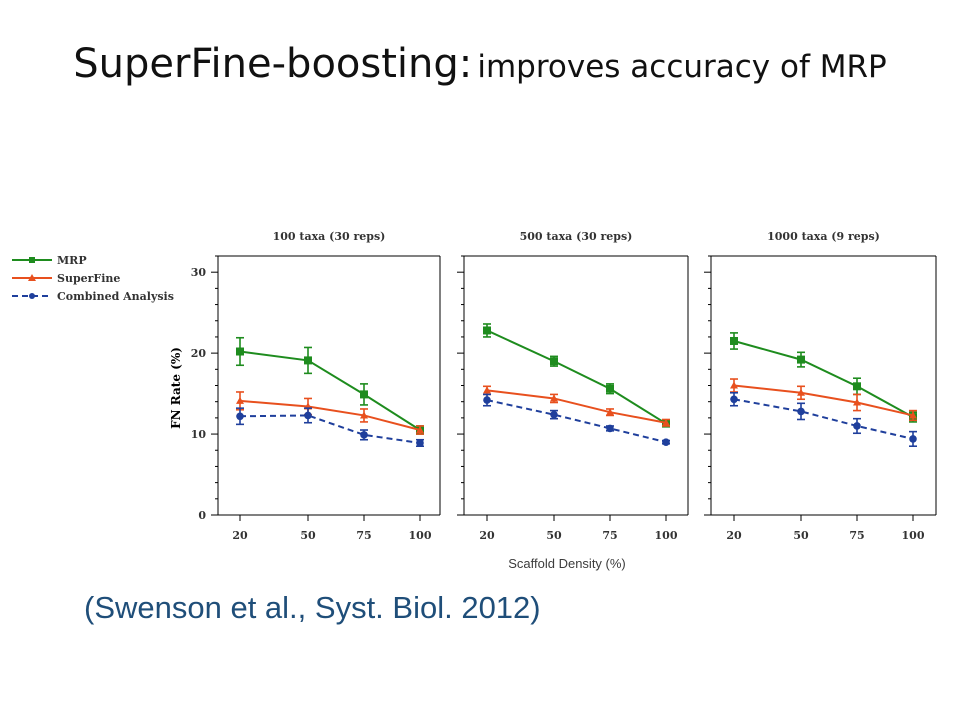 Image resolution: width=960 pixels, height=720 pixels. What do you see at coordinates (576, 236) in the screenshot?
I see `panel-title: 500 taxa (30 reps)` at bounding box center [576, 236].